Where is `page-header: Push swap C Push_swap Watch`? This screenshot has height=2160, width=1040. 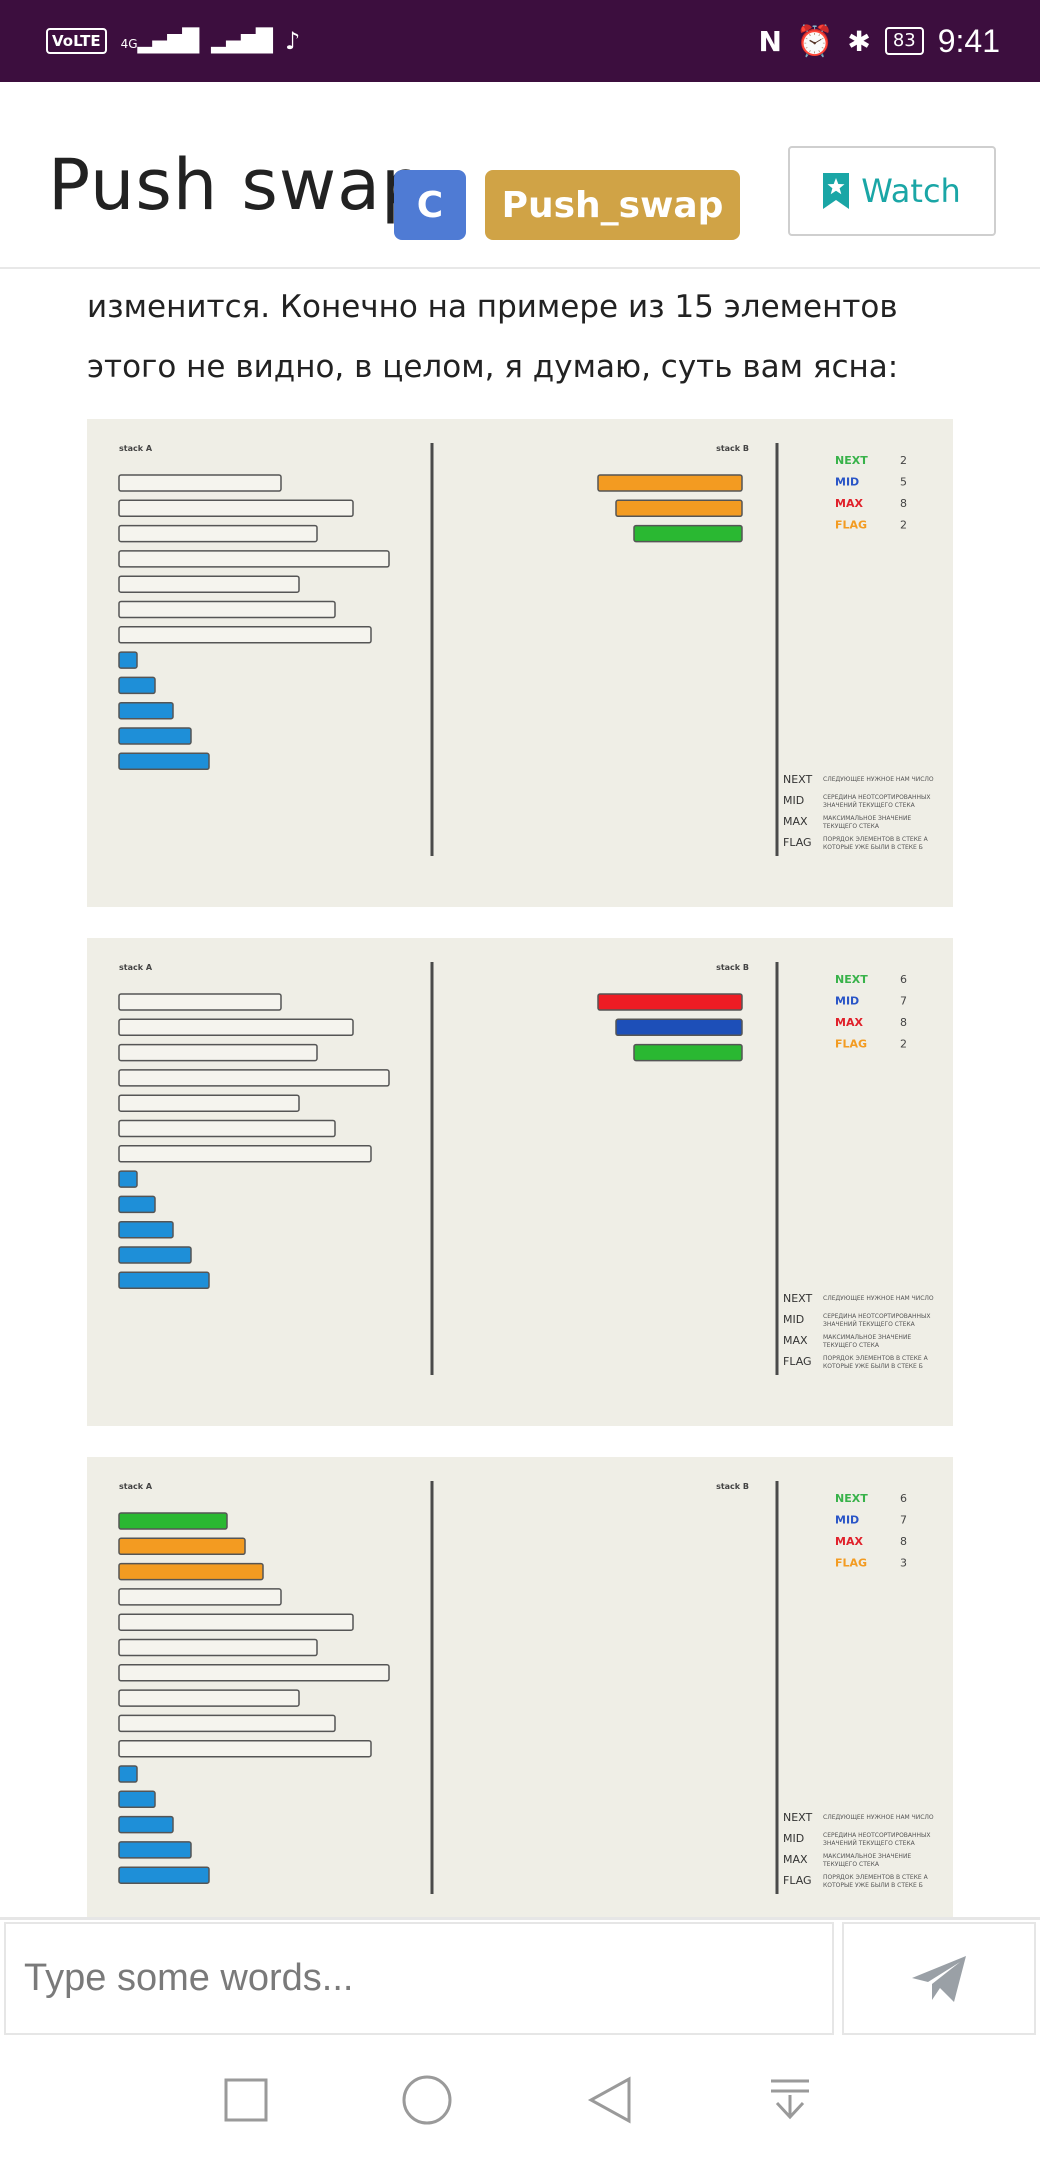
page-header: Push swap C Push_swap Watch is located at coordinates (520, 175).